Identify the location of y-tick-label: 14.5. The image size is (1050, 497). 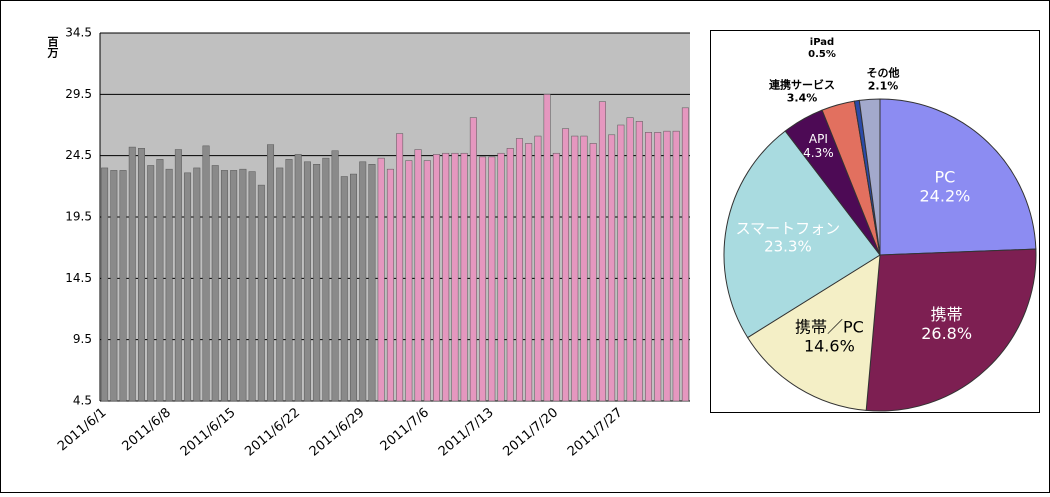
(78, 278).